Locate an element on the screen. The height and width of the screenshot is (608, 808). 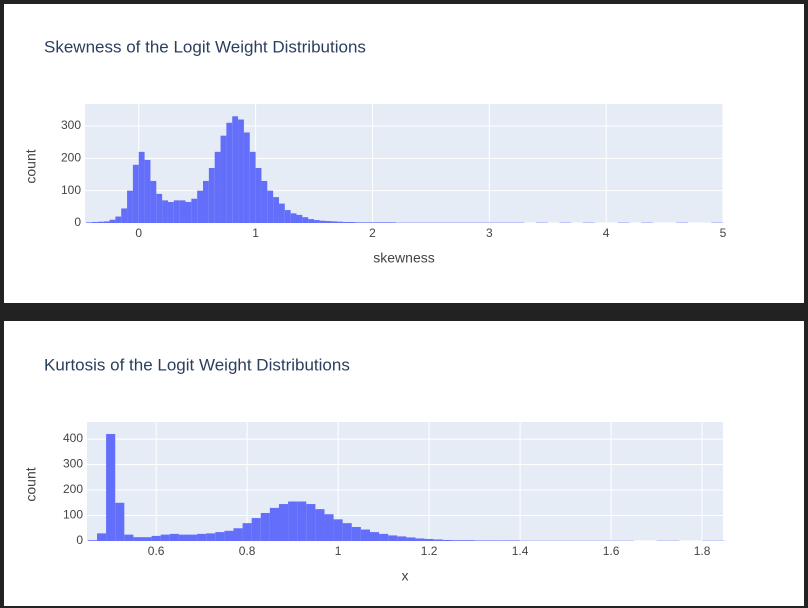
x-tick-label: 4 is located at coordinates (606, 233).